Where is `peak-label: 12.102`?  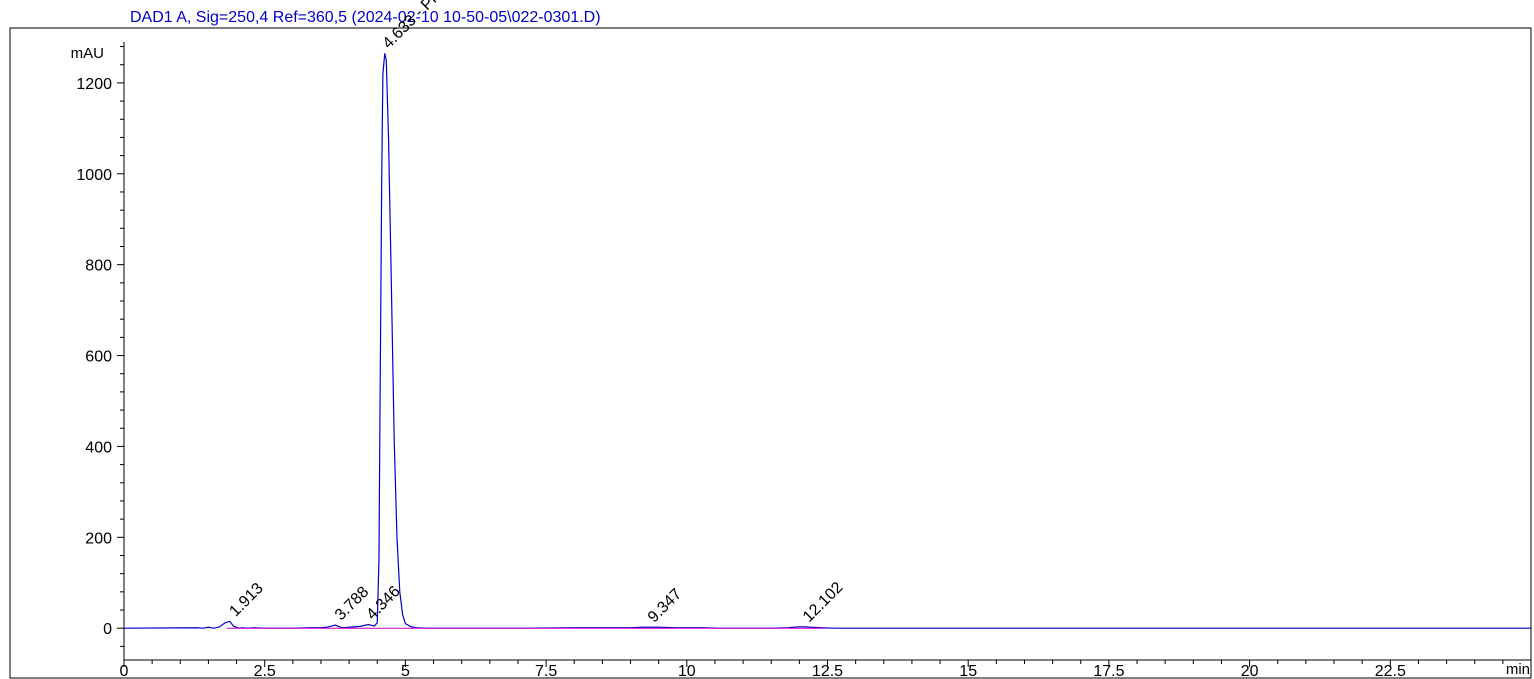
peak-label: 12.102 is located at coordinates (823, 602).